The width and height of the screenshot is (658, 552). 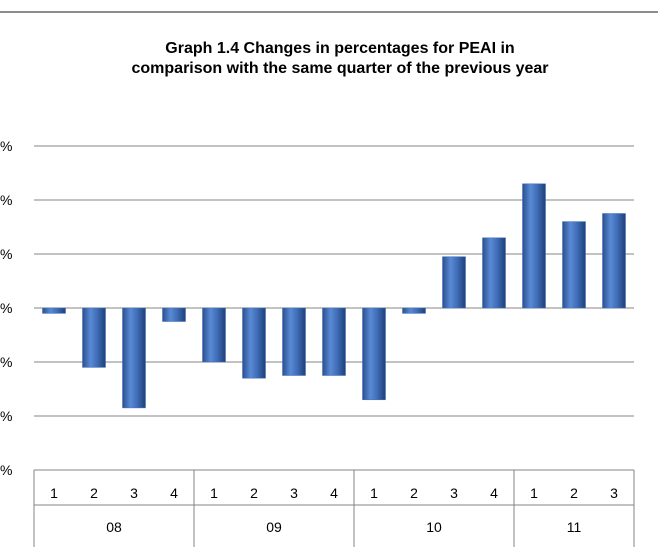 What do you see at coordinates (114, 527) in the screenshot?
I see `x-group-label: 08` at bounding box center [114, 527].